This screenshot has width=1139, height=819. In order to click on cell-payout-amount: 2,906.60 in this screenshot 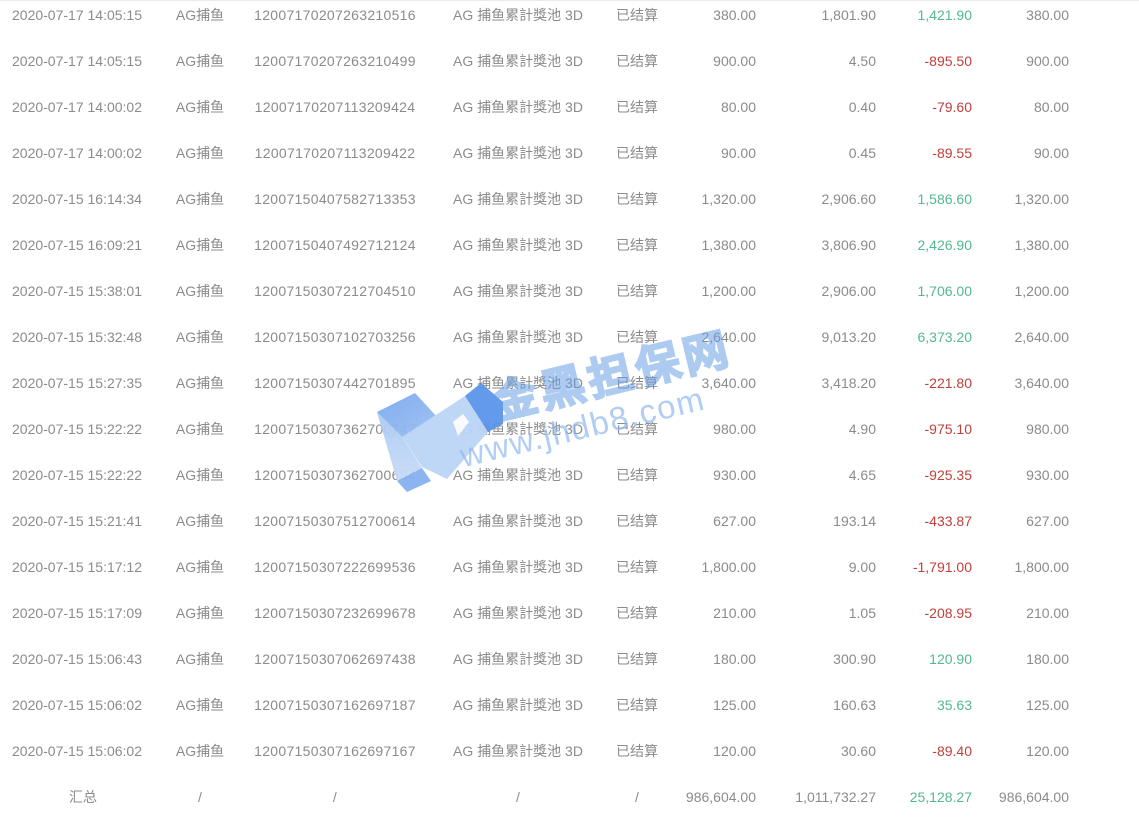, I will do `click(849, 199)`.